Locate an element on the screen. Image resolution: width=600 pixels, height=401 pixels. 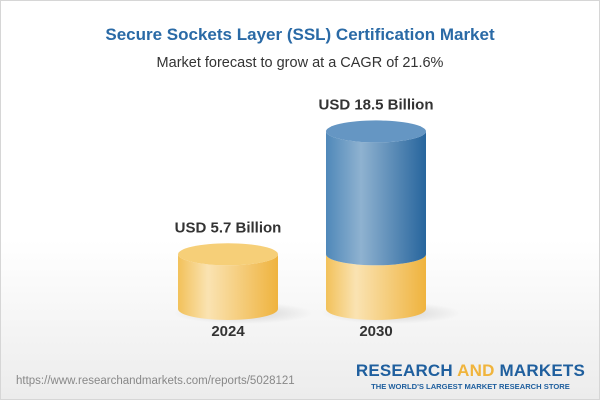
cylinder-2030-growth-body is located at coordinates (376, 198).